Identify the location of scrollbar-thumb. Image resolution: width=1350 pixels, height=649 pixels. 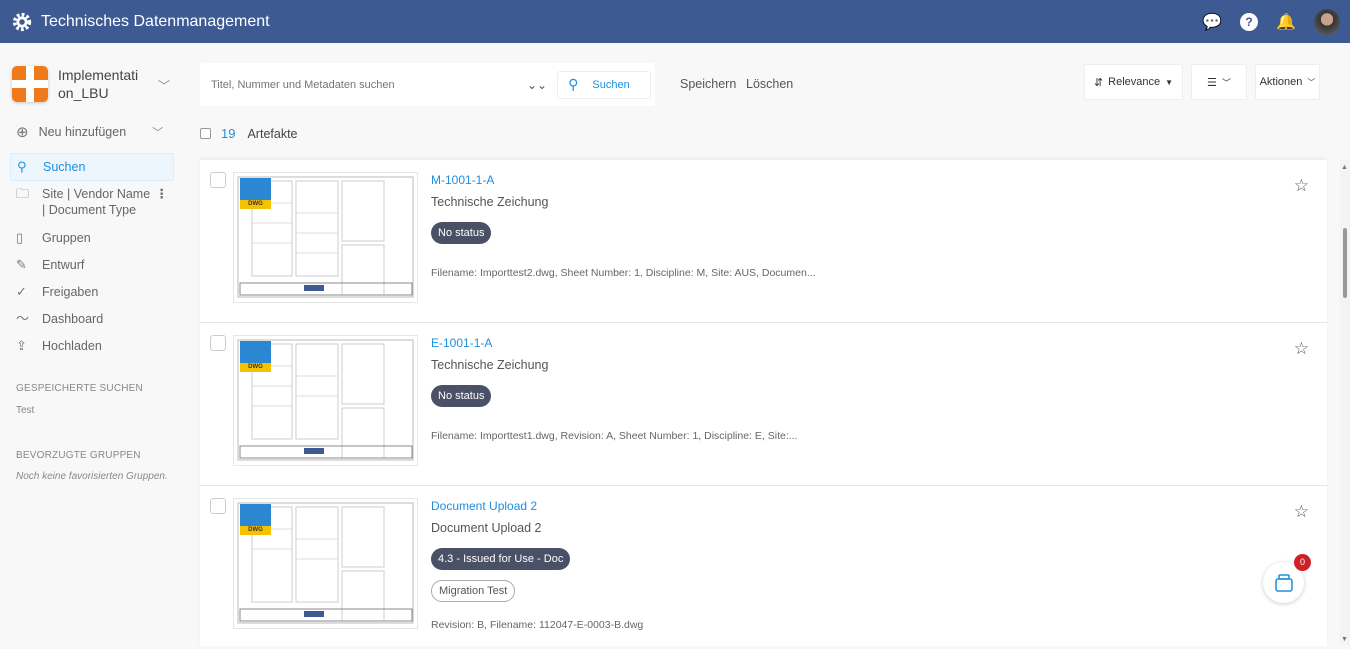
(1345, 263).